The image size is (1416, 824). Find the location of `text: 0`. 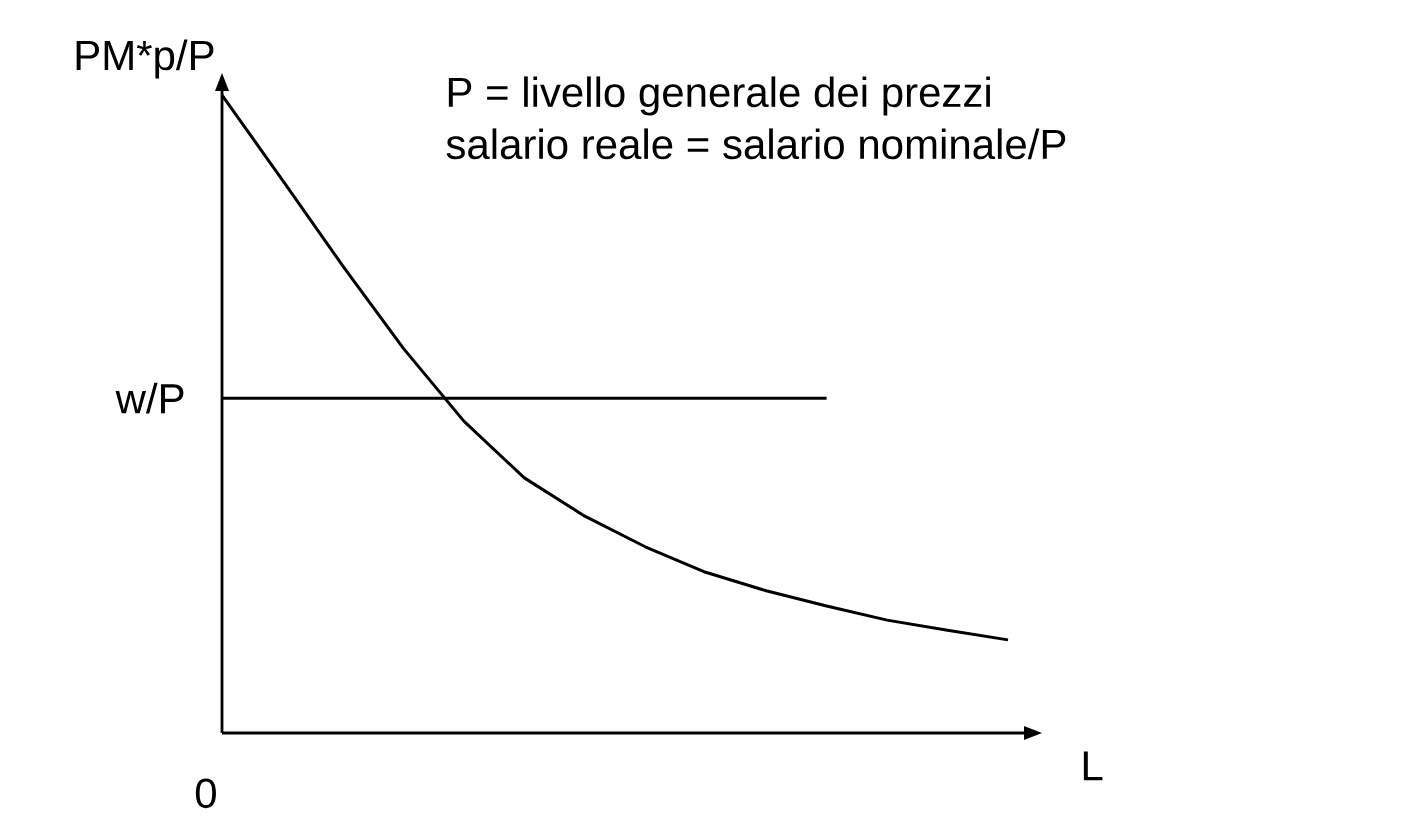

text: 0 is located at coordinates (205, 793).